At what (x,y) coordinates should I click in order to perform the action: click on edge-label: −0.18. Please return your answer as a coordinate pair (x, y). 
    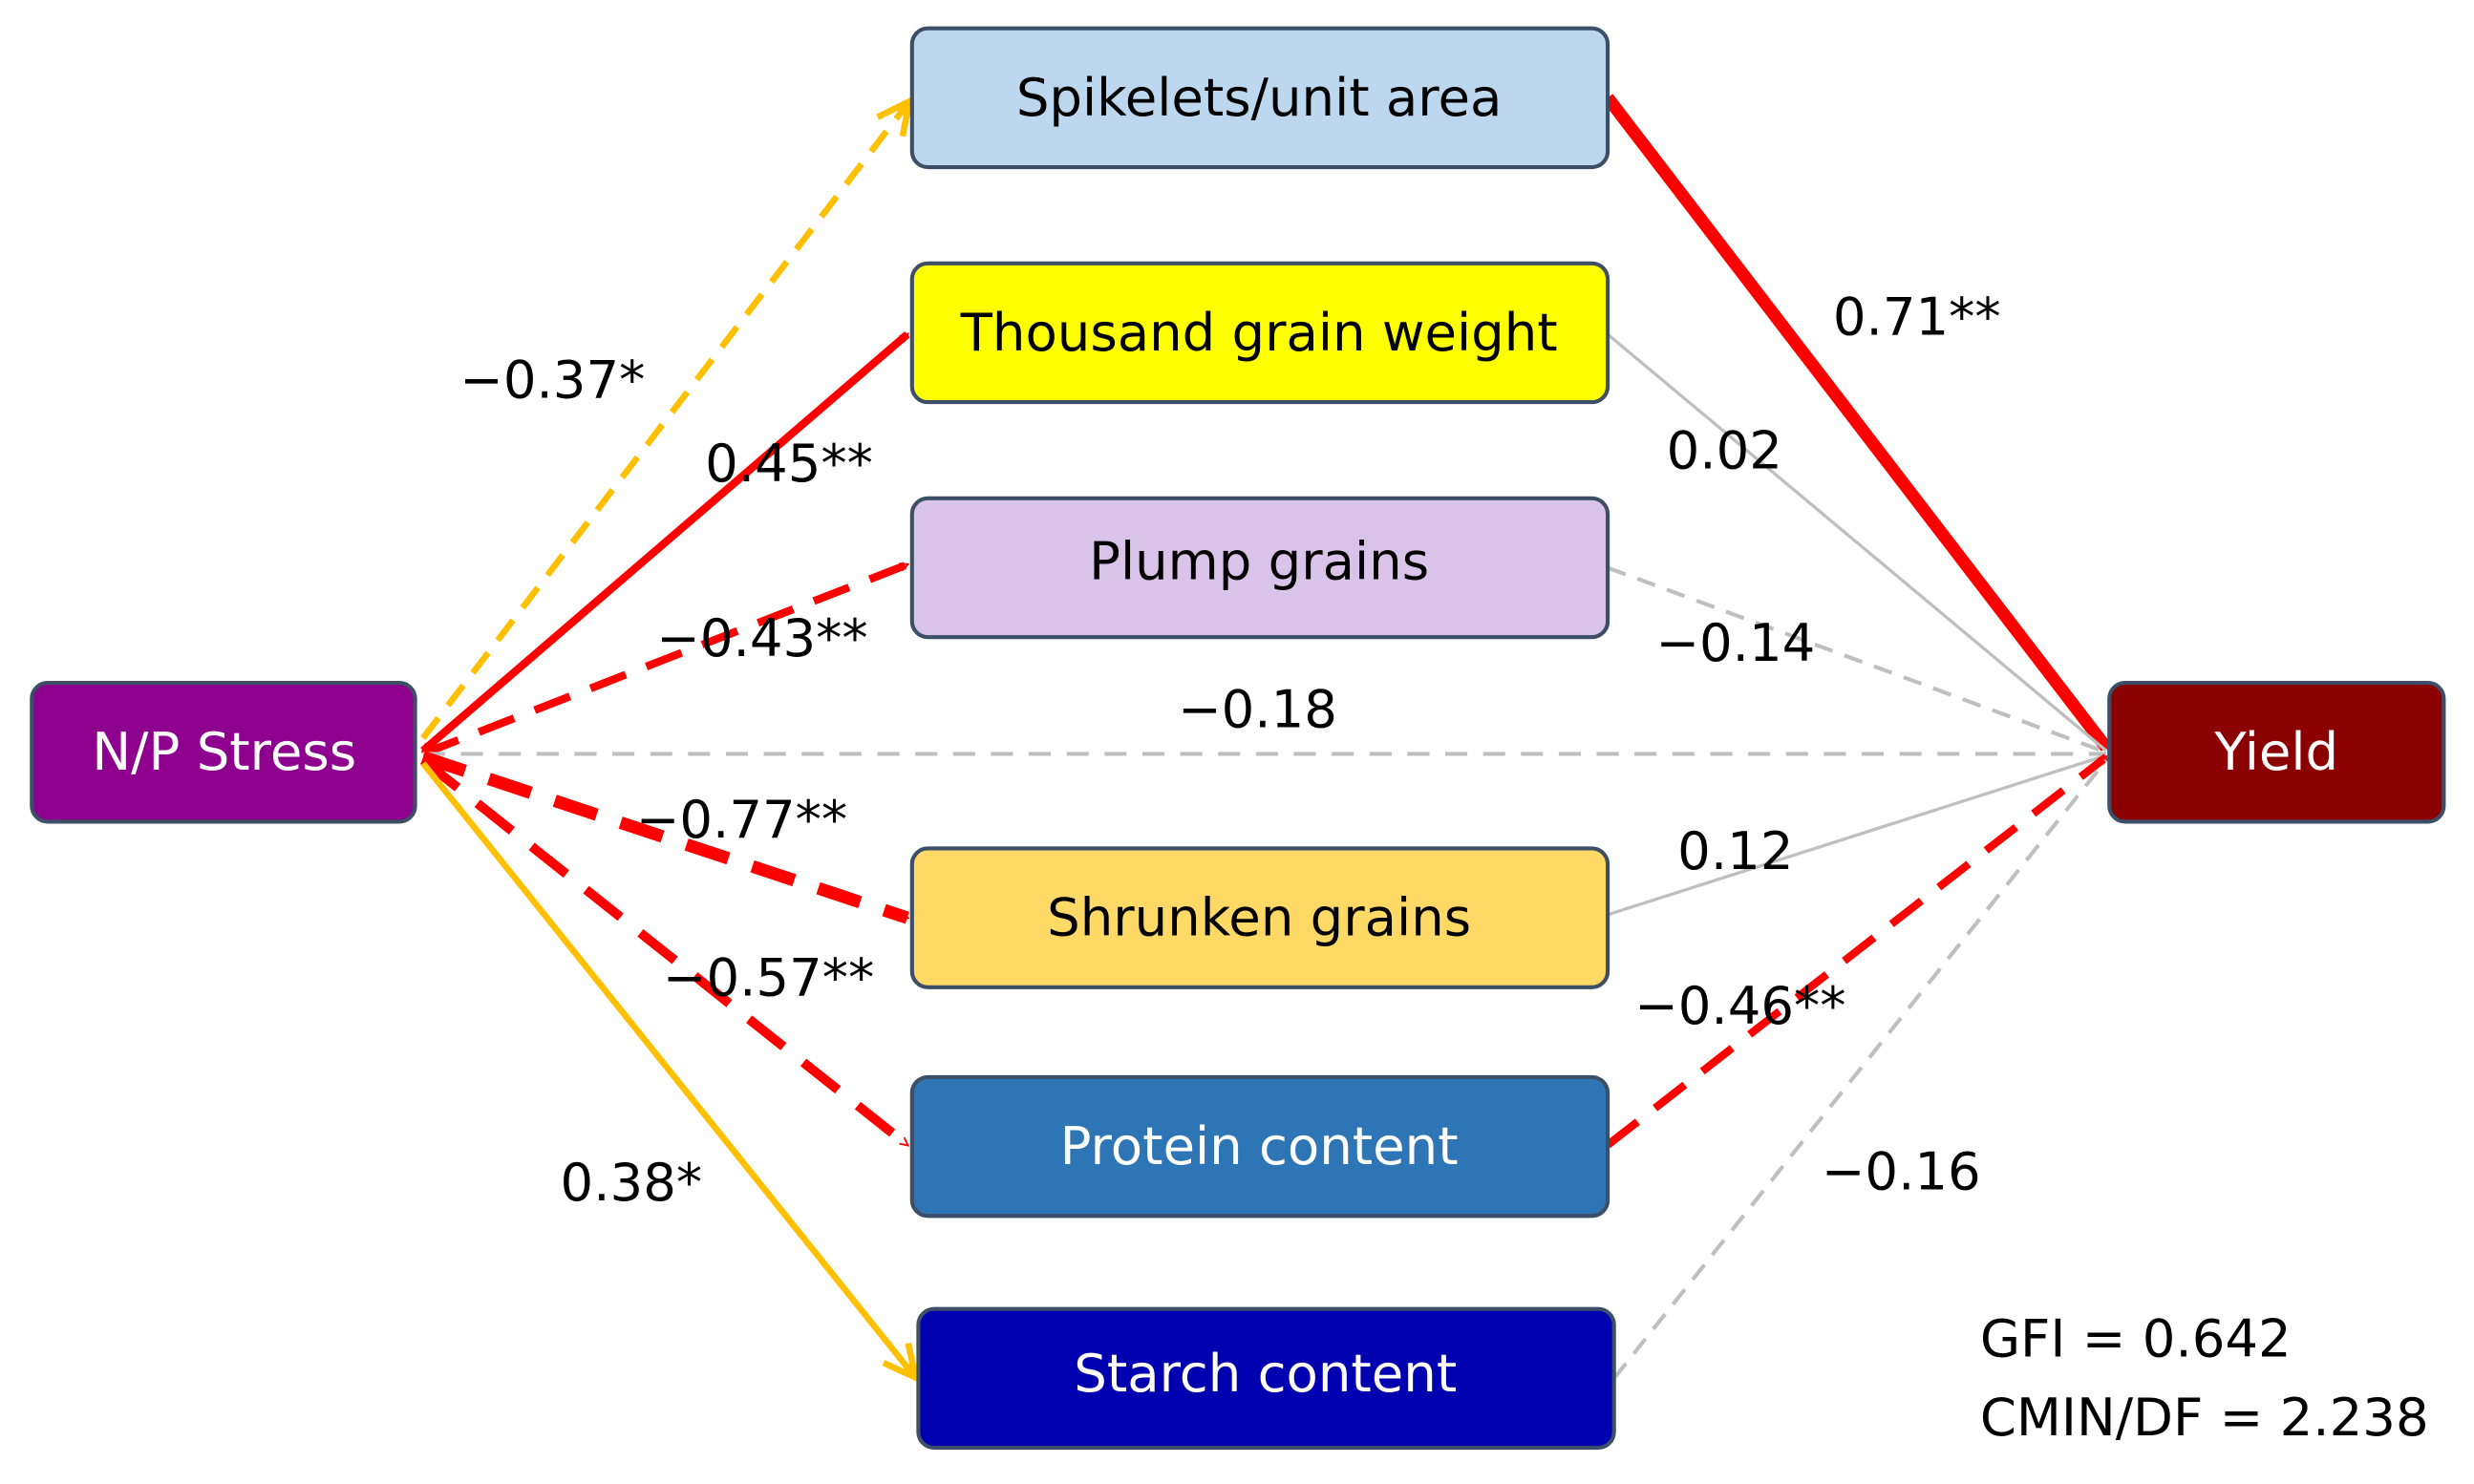
    Looking at the image, I should click on (1258, 709).